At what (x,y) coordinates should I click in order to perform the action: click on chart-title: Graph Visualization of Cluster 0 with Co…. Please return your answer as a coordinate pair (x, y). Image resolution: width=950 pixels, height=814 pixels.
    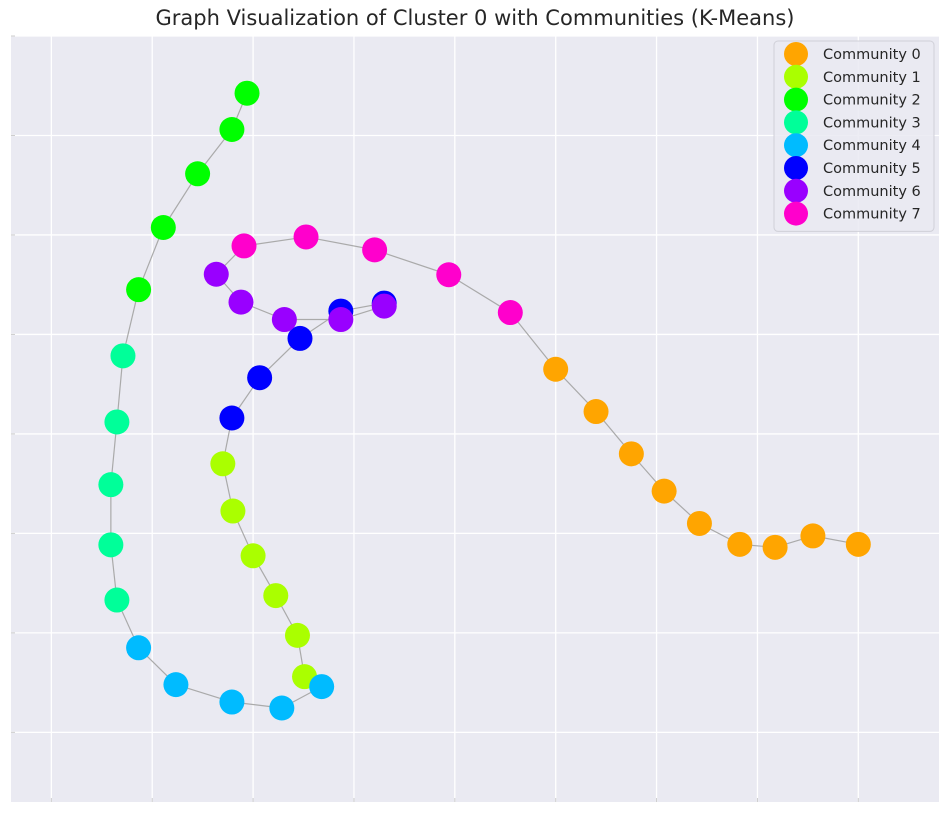
    Looking at the image, I should click on (475, 18).